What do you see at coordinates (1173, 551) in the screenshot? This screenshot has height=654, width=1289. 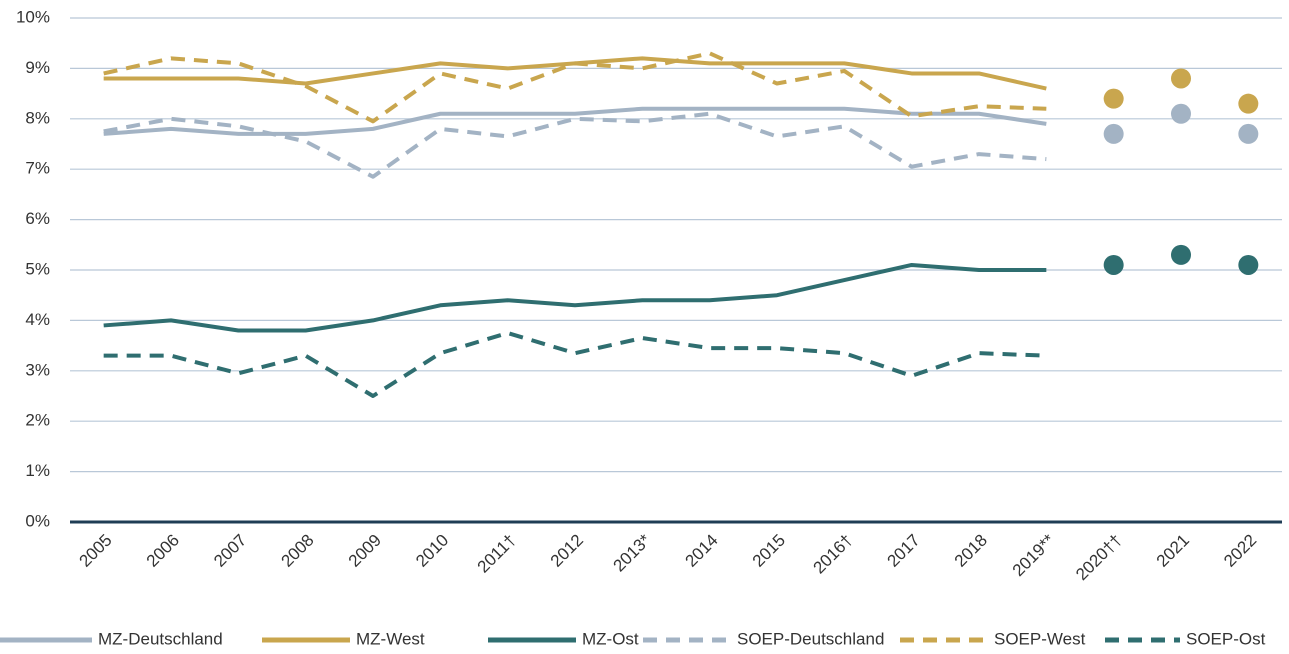 I see `x-tick-label: 2021` at bounding box center [1173, 551].